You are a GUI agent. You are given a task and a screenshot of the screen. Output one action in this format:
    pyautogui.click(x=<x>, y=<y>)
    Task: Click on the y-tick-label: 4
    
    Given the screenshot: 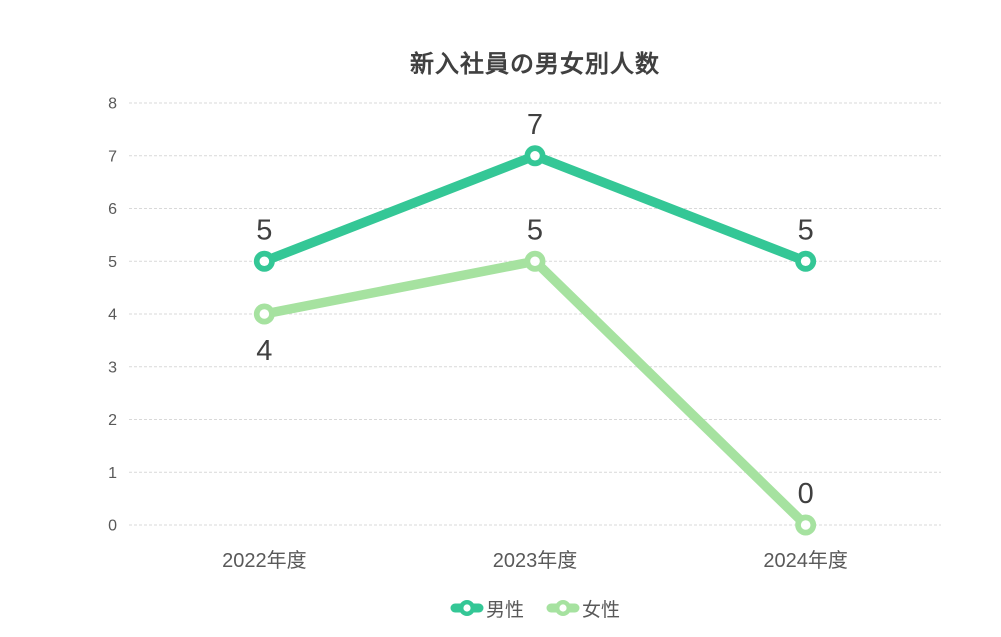 What is the action you would take?
    pyautogui.click(x=112, y=315)
    